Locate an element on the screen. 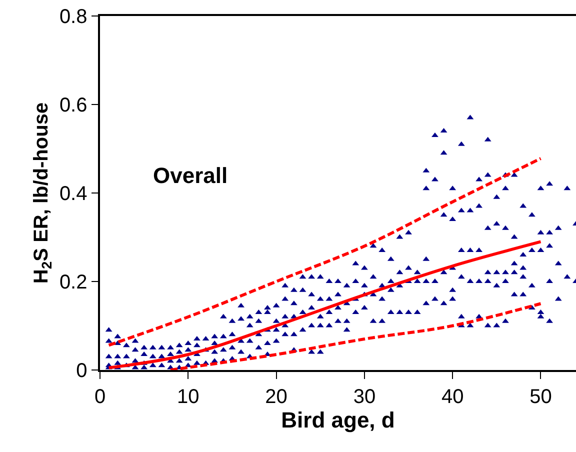  x-tick-label: 20 is located at coordinates (276, 397).